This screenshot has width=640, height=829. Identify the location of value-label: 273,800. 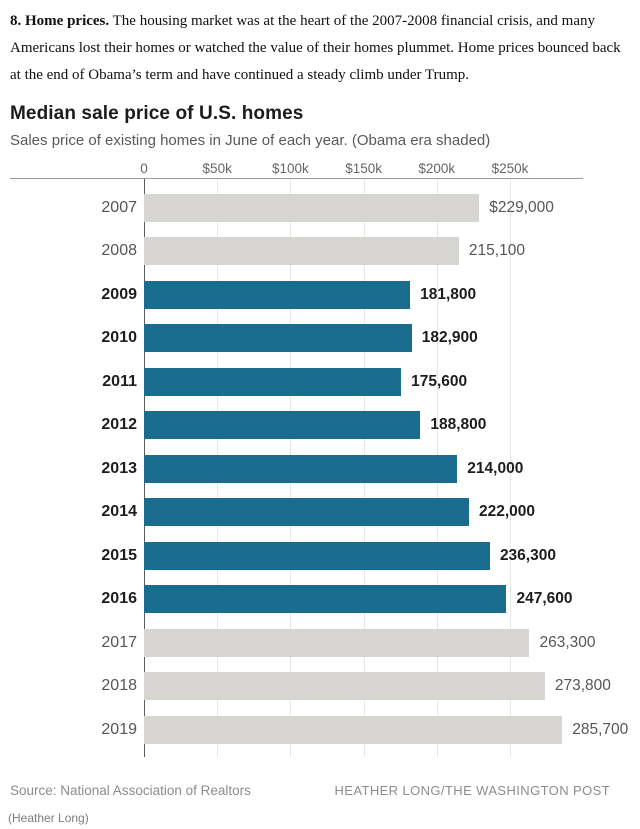
(582, 686).